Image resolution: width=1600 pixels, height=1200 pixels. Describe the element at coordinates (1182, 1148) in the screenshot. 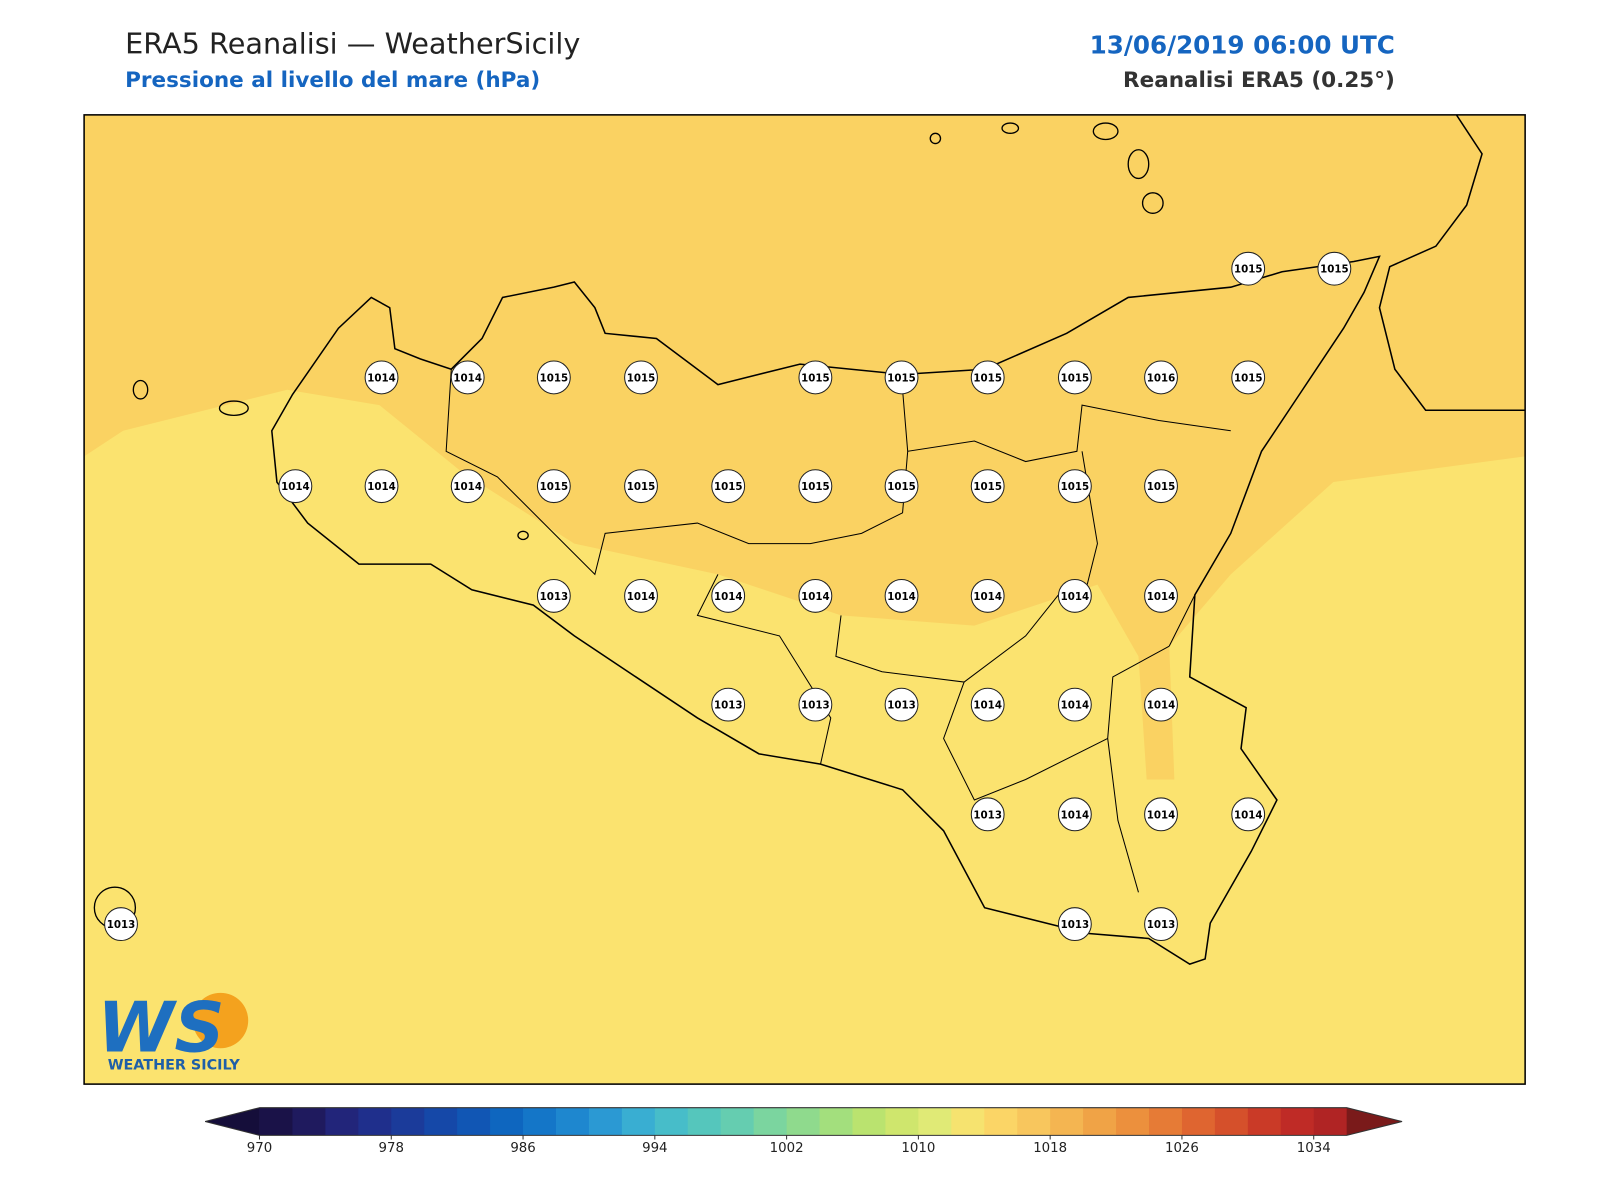

I see `colorbar-tick-label: 1026` at that location.